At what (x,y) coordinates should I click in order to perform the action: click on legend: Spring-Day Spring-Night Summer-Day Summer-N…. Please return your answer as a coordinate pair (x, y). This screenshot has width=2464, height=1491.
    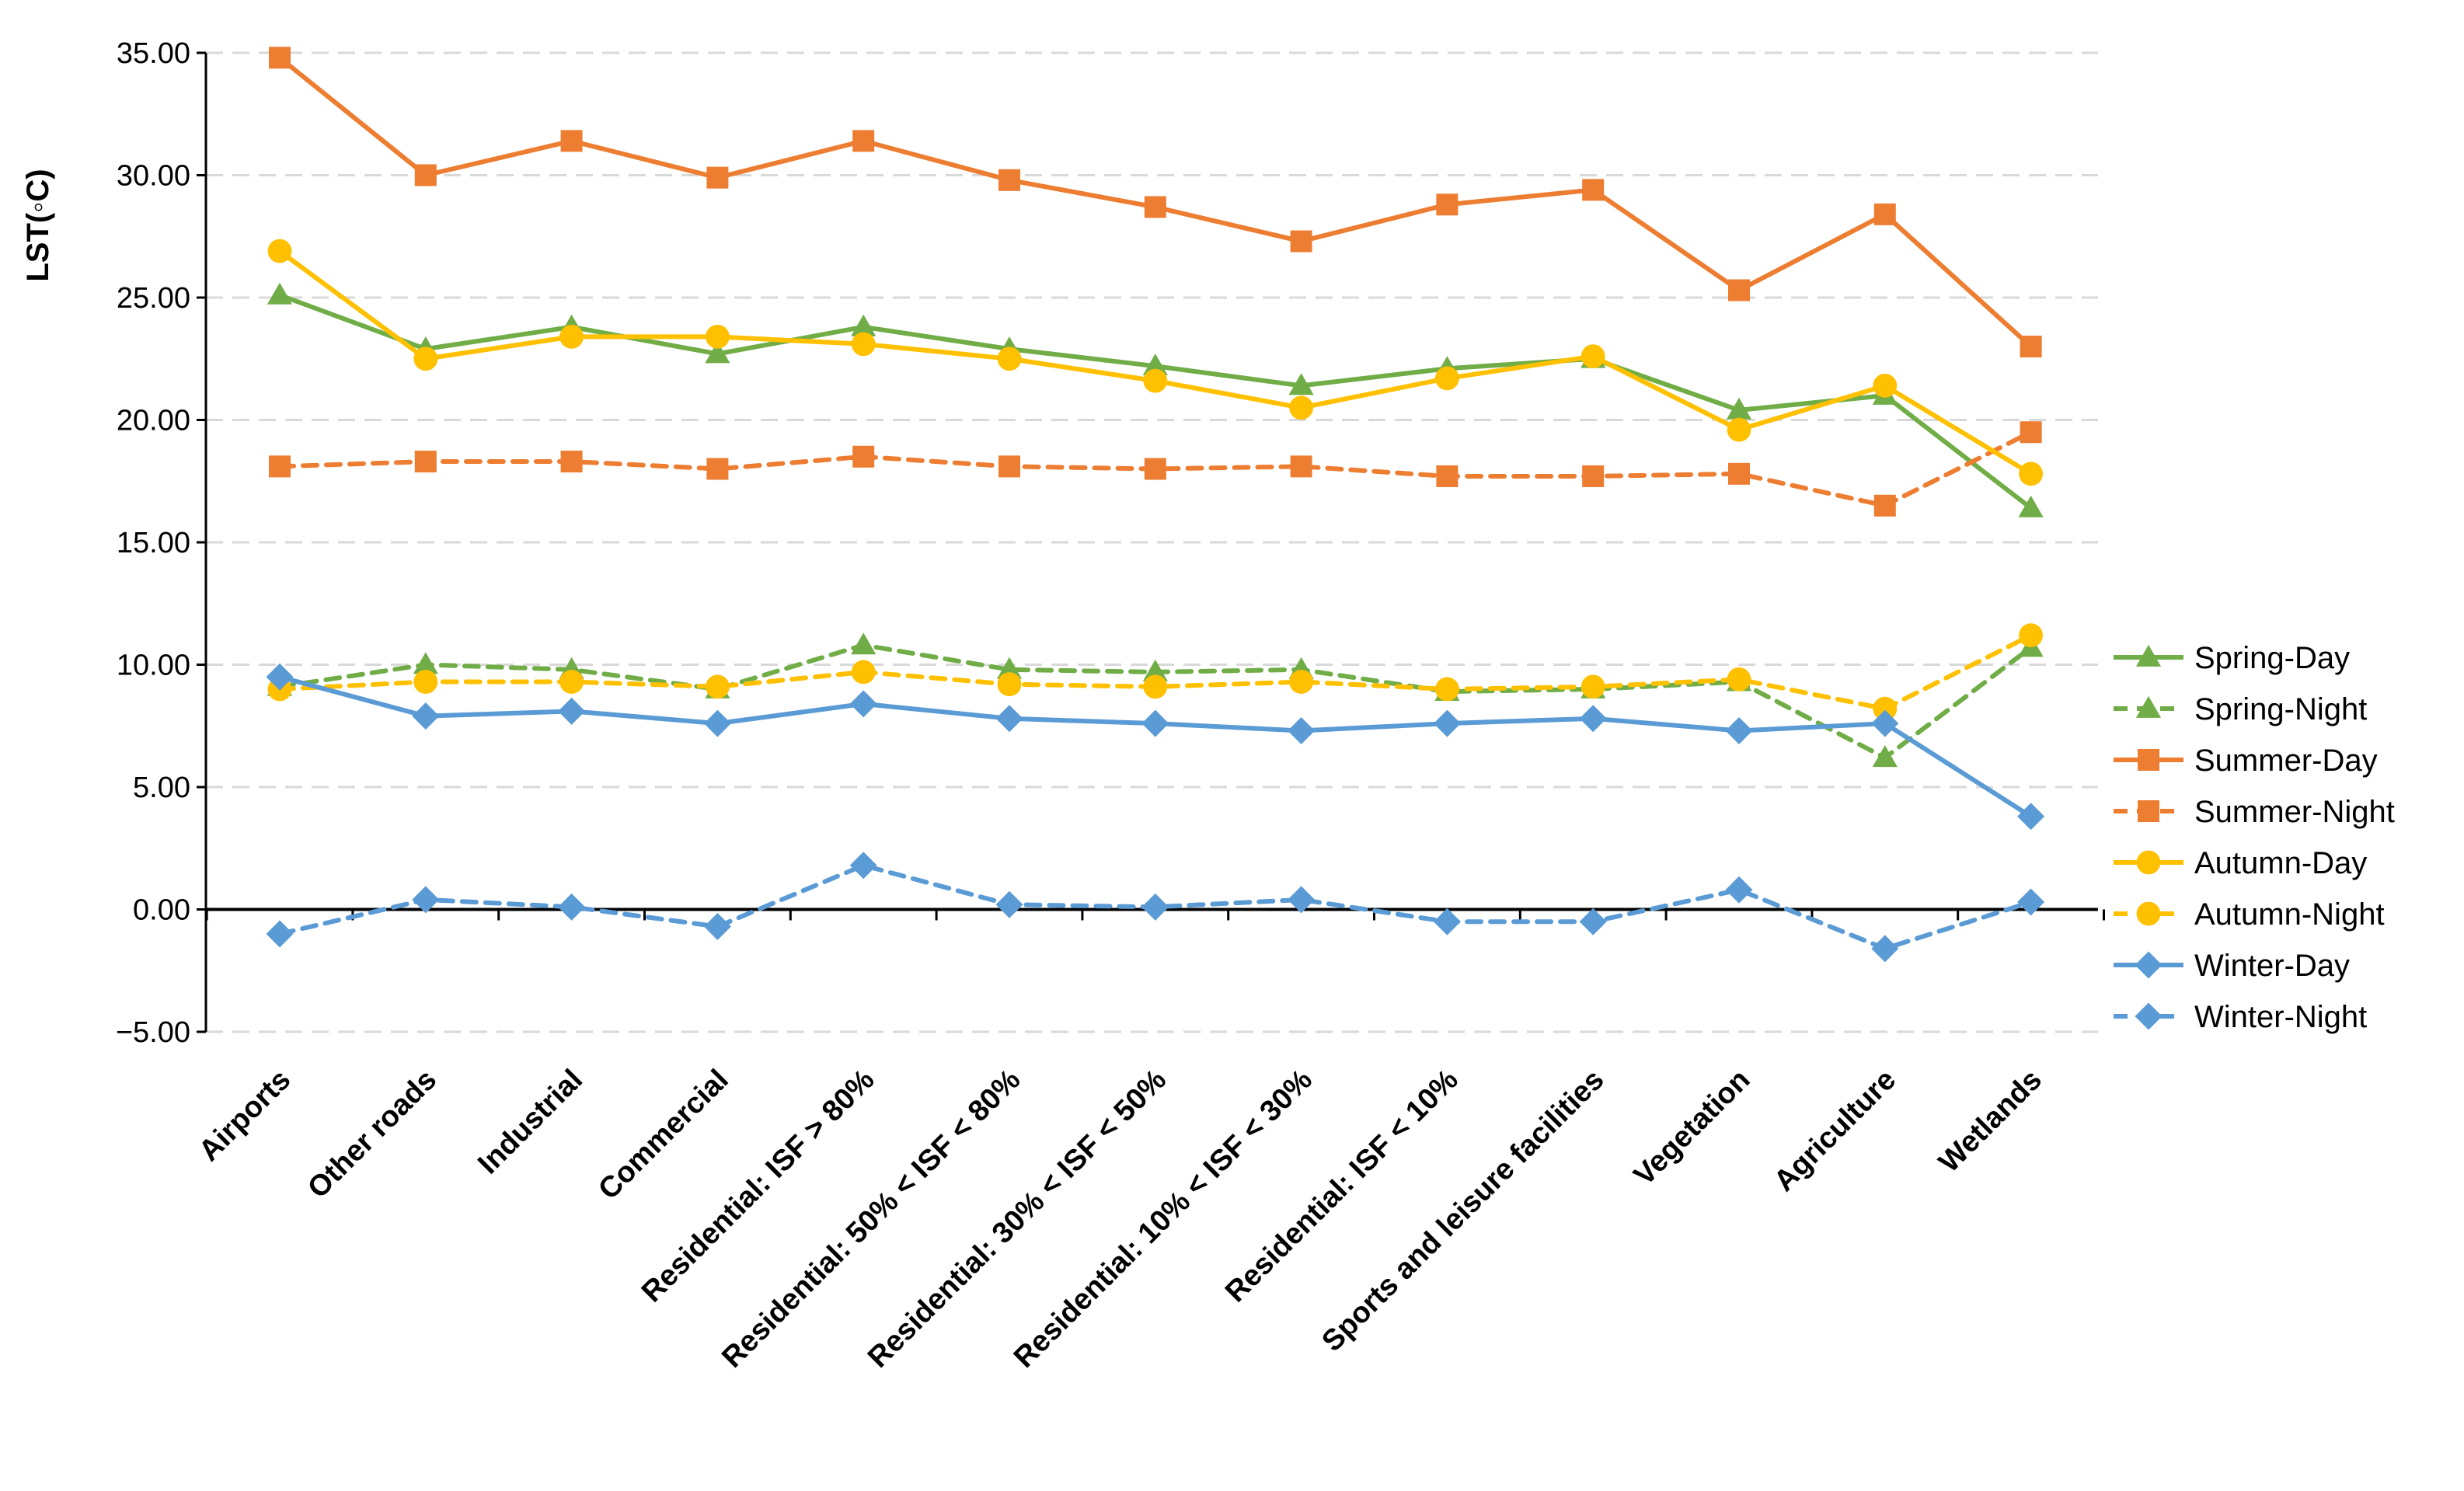
    Looking at the image, I should click on (2254, 837).